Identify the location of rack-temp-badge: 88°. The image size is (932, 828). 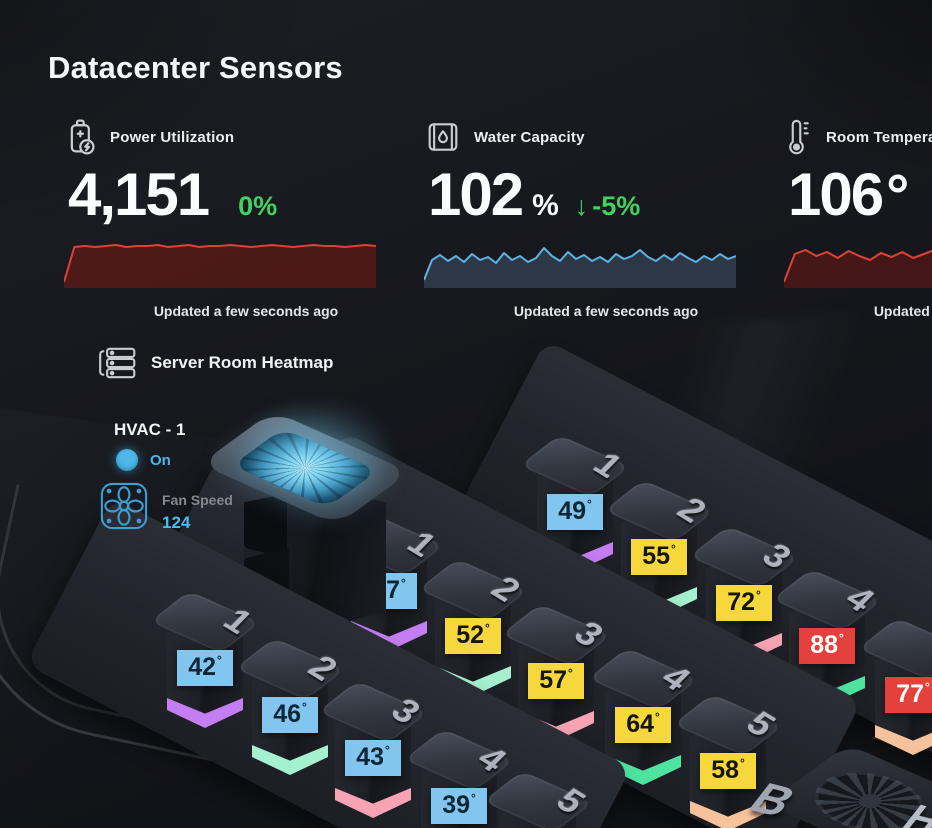
(827, 646).